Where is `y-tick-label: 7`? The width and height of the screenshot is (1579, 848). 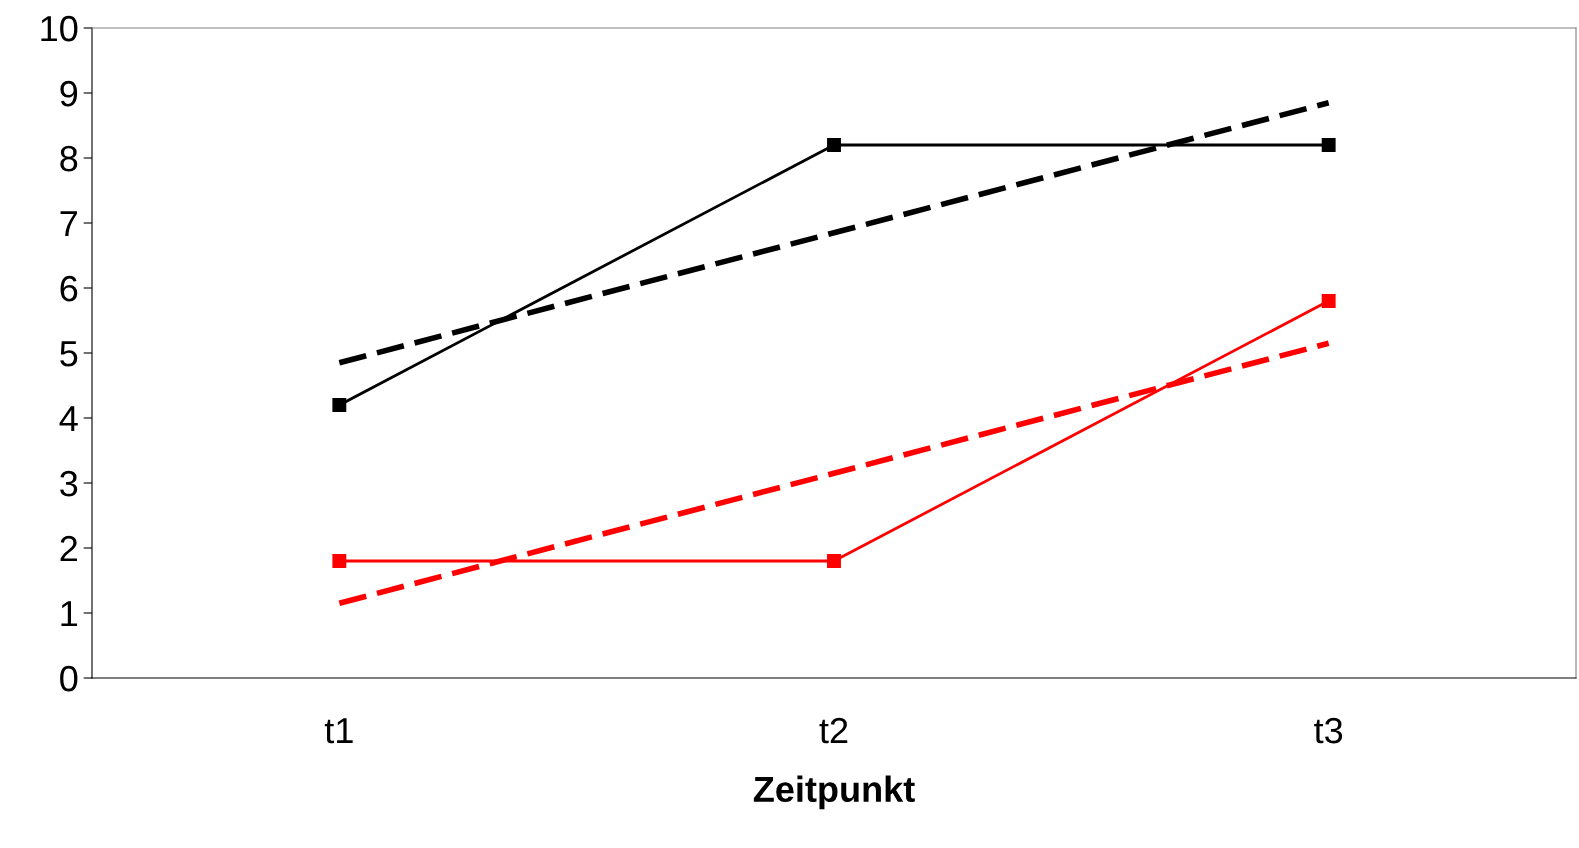
y-tick-label: 7 is located at coordinates (68, 224).